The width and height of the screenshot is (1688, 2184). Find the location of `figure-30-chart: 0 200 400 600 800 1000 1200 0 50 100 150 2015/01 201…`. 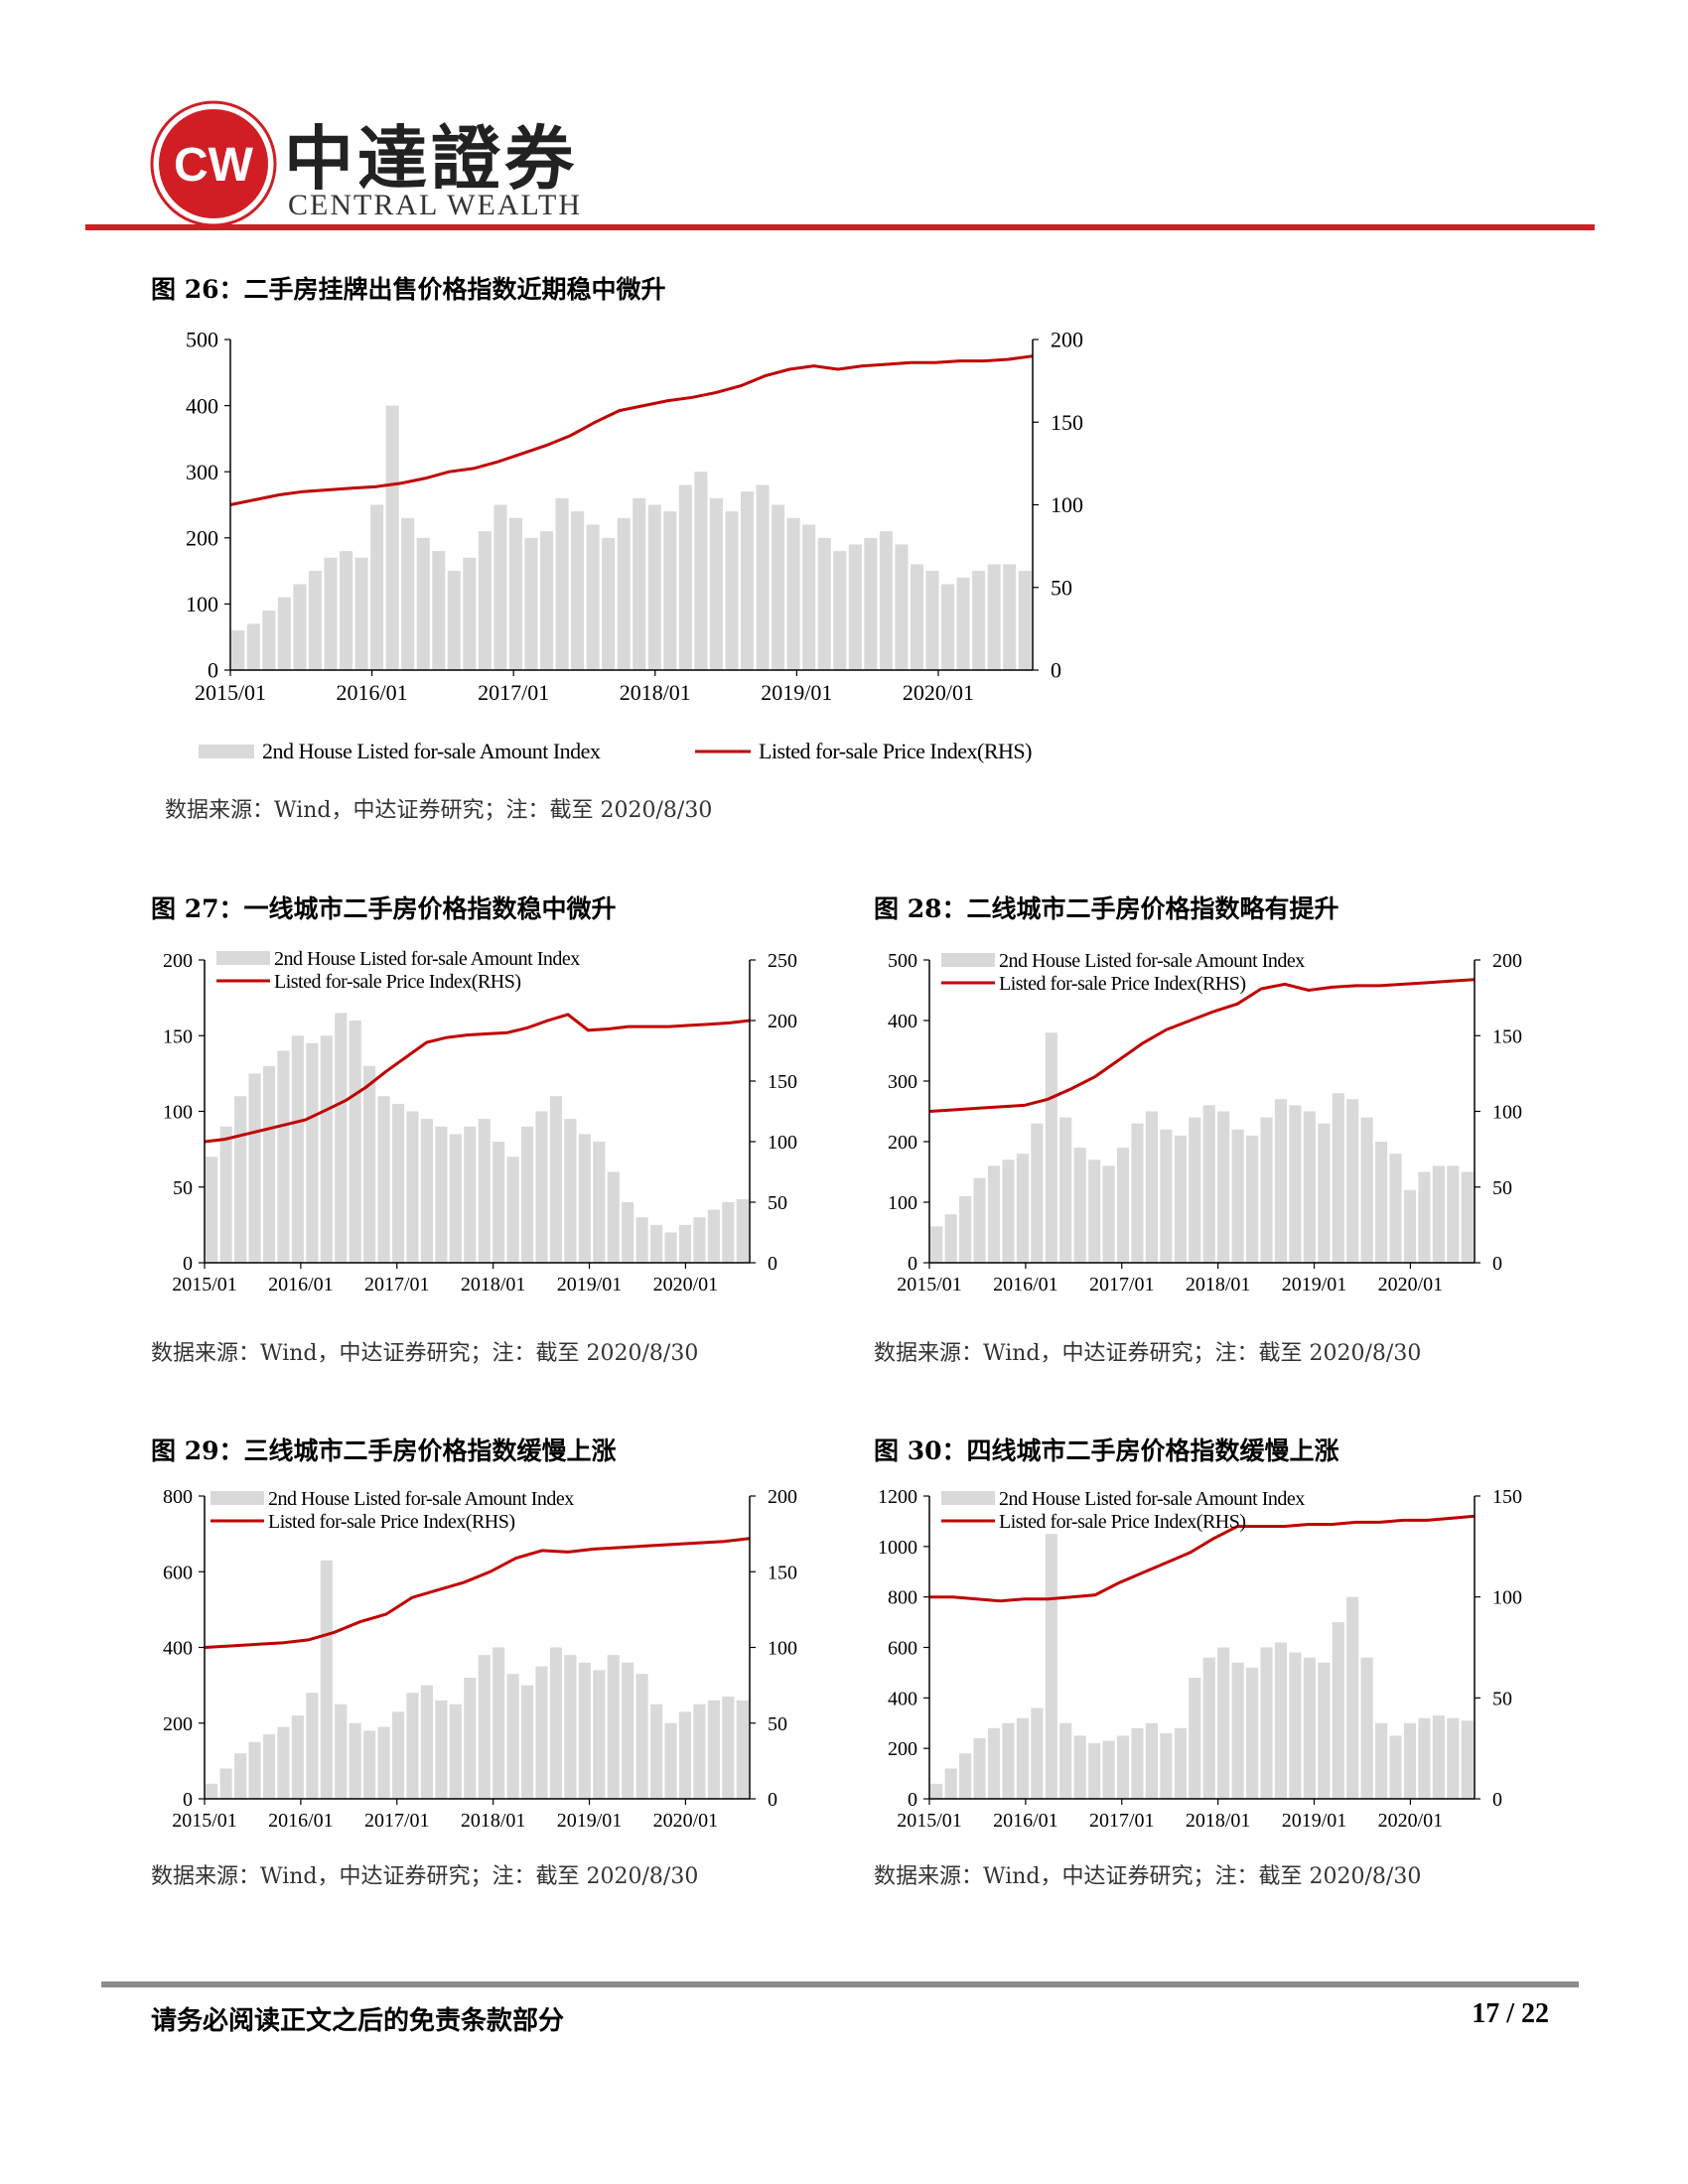

figure-30-chart: 0 200 400 600 800 1000 1200 0 50 100 150 2015/01 201… is located at coordinates (1200, 1659).